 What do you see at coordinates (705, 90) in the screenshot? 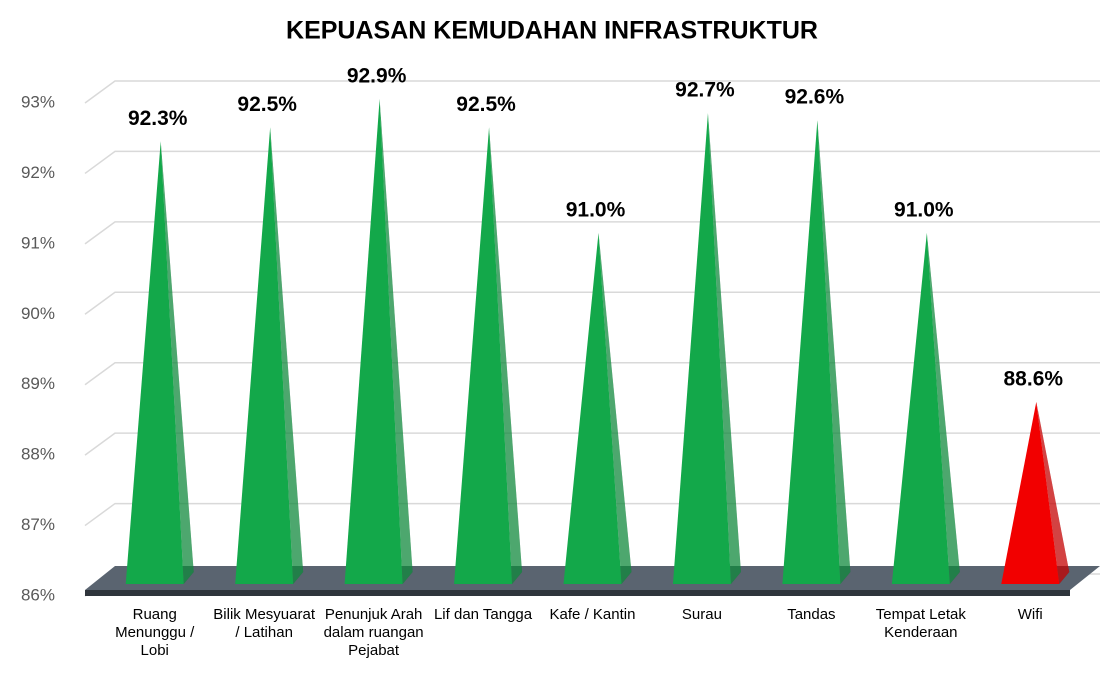
I see `value-label: 92.7%` at bounding box center [705, 90].